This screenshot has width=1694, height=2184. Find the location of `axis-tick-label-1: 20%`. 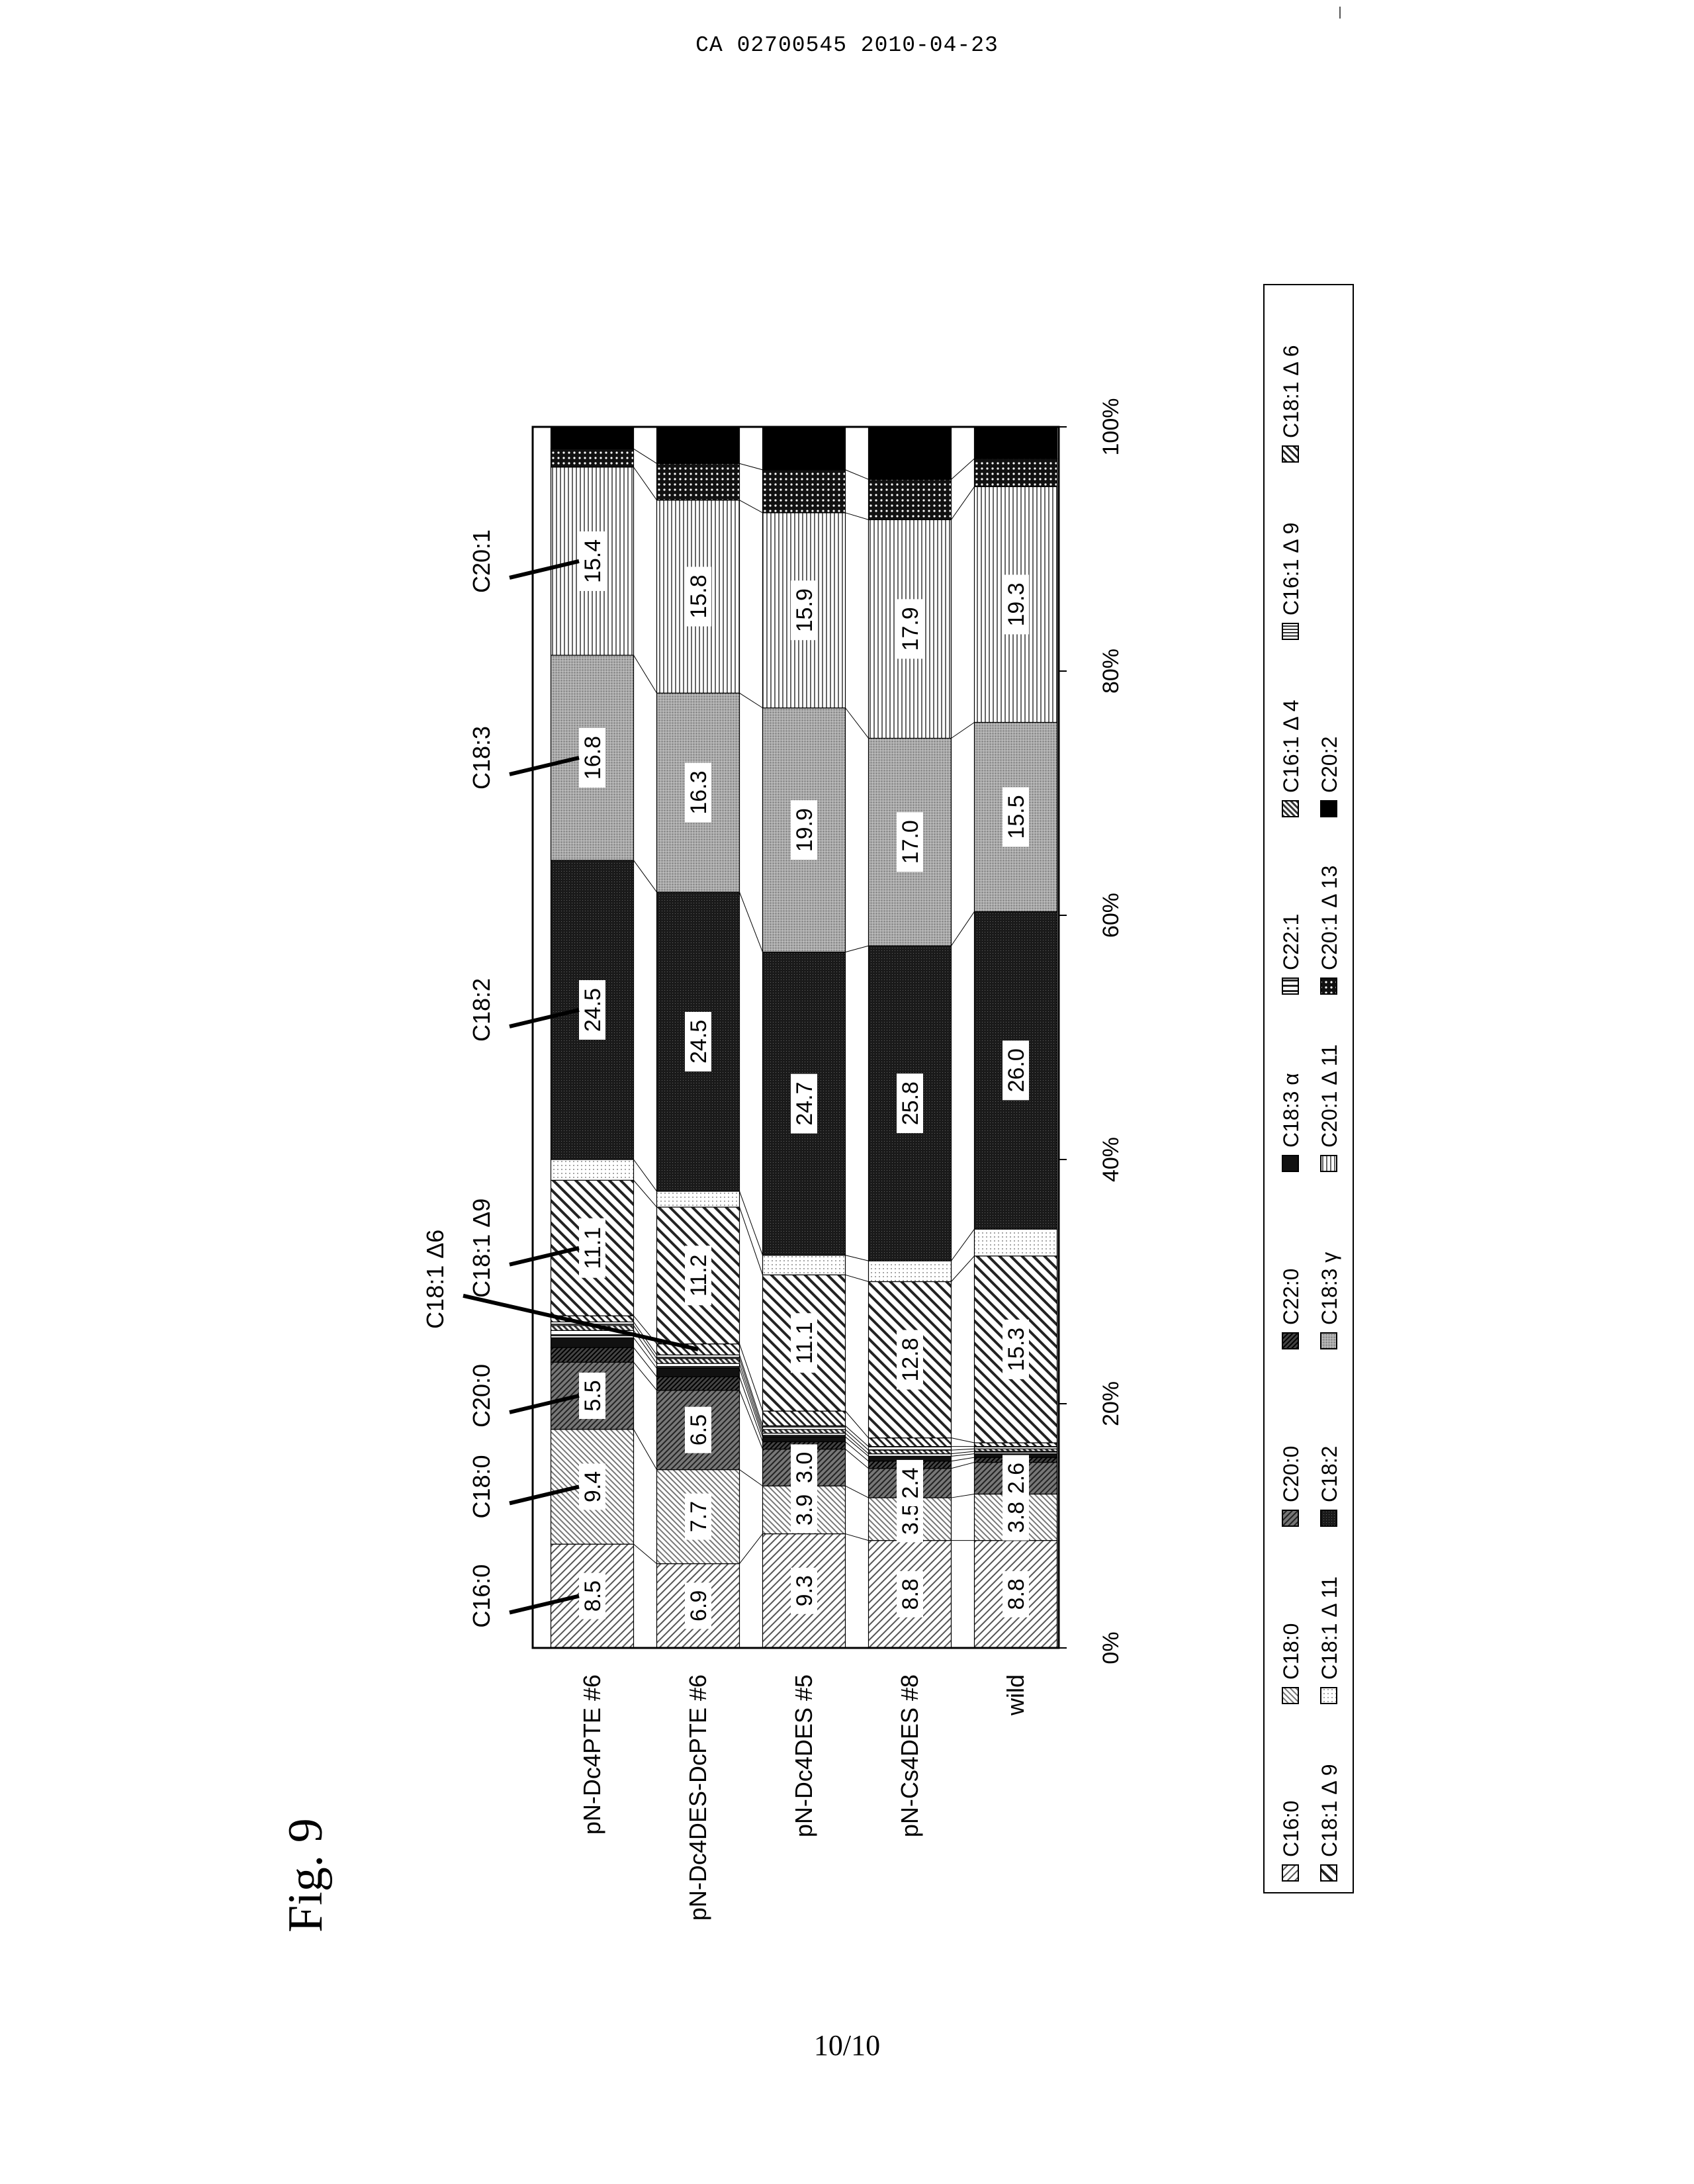

axis-tick-label-1: 20% is located at coordinates (1111, 1403).